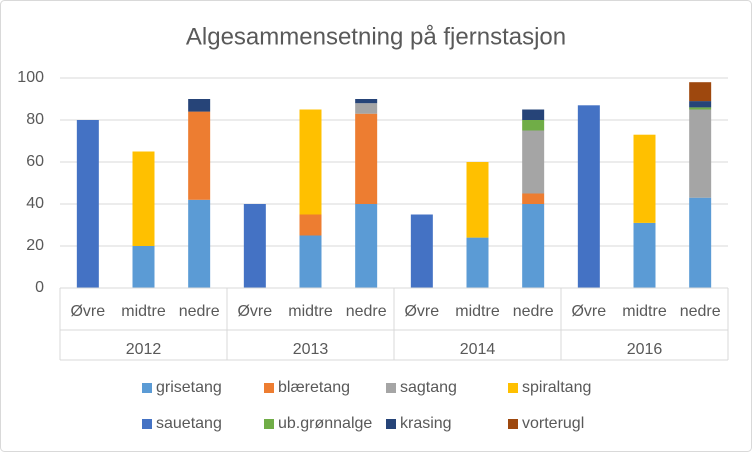 The width and height of the screenshot is (752, 452). Describe the element at coordinates (325, 423) in the screenshot. I see `legend-label: ub.grønnalge` at that location.